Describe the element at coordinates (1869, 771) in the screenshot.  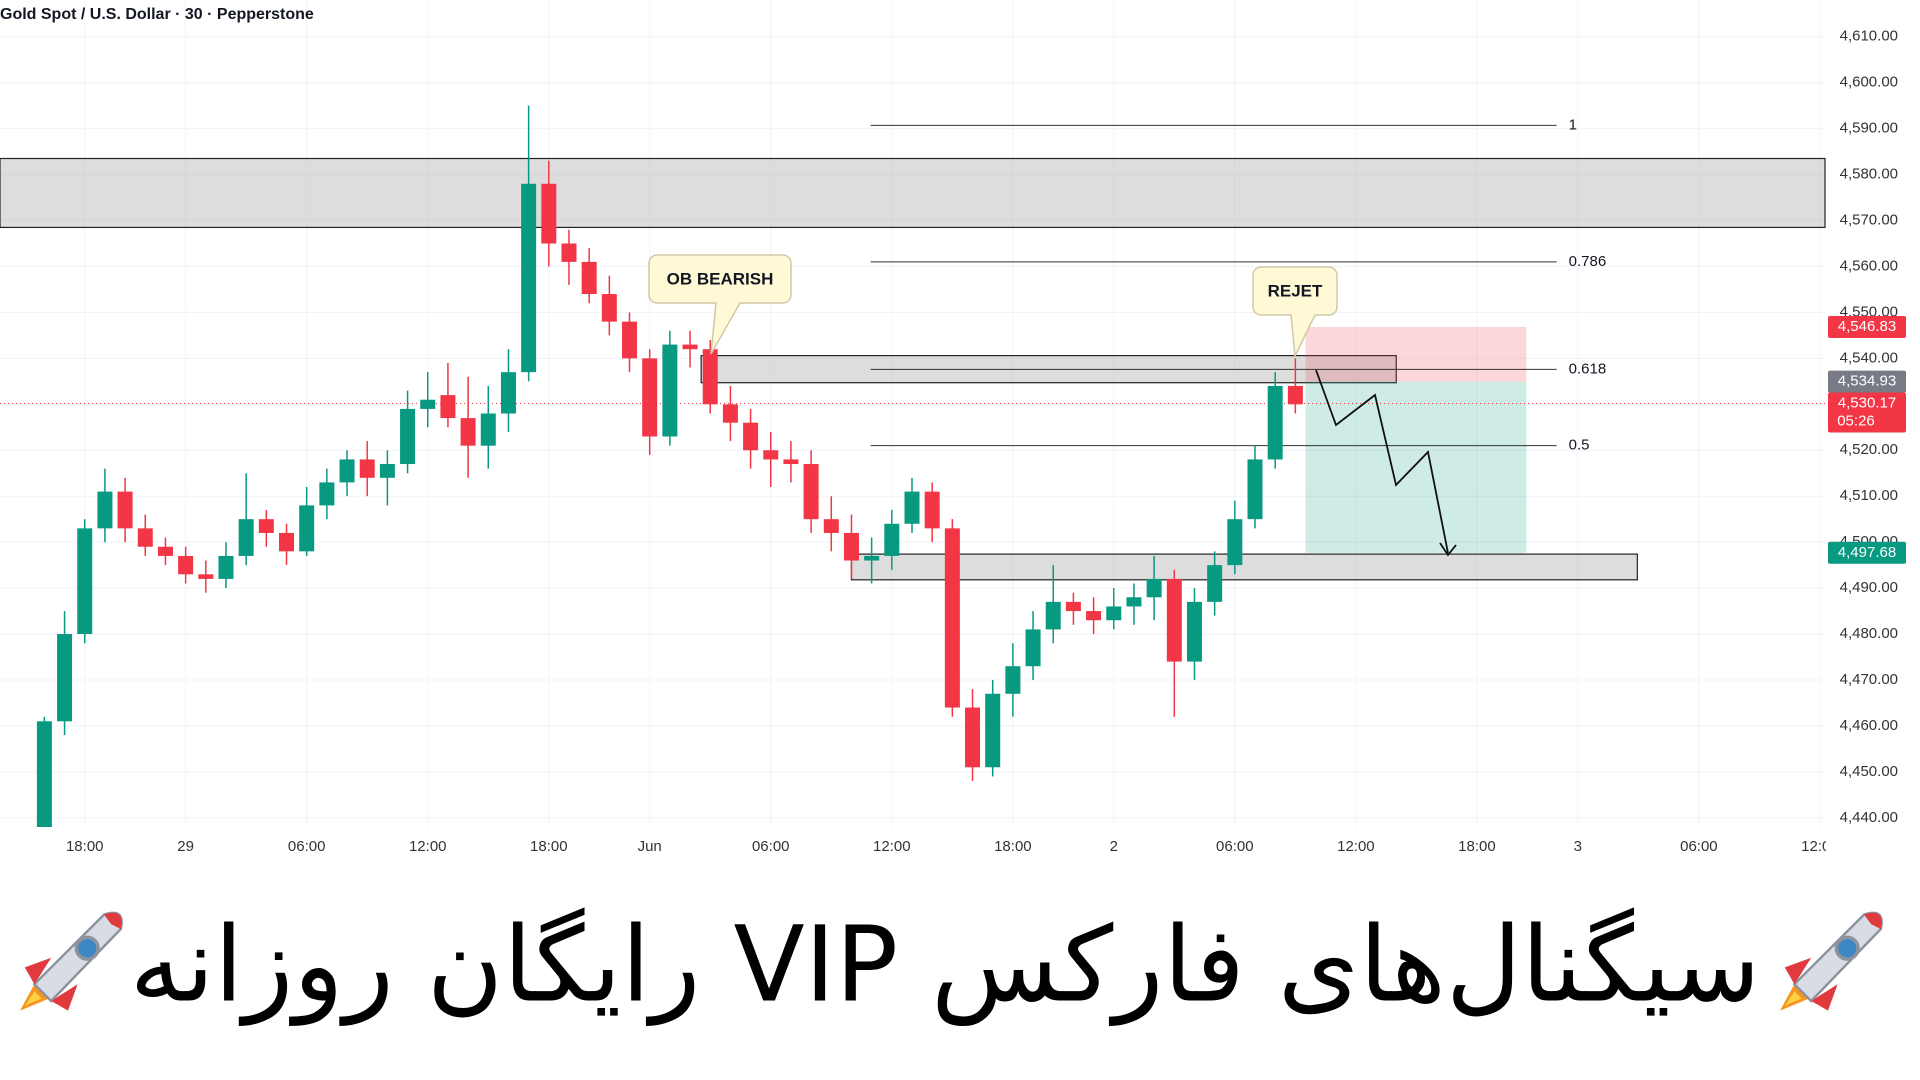
I see `y-tick-label: 4,450.00` at that location.